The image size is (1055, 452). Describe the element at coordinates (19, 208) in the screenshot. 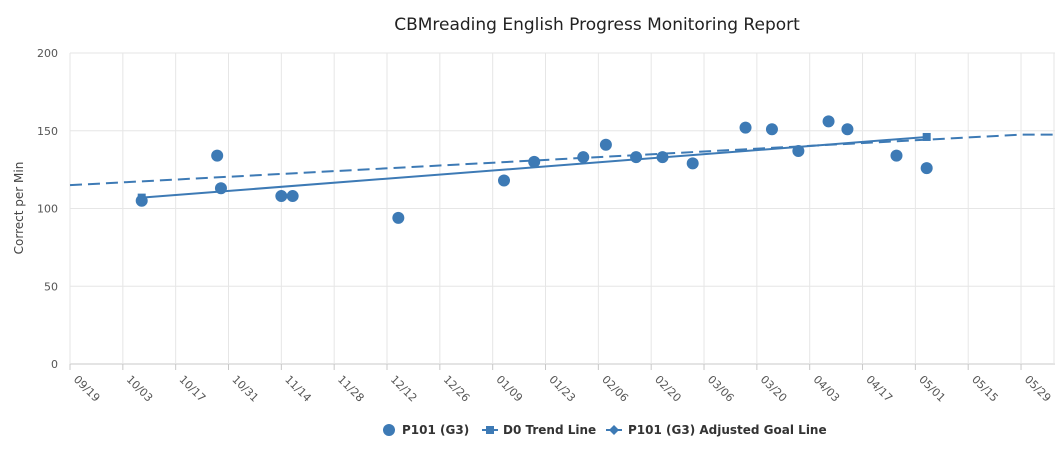

I see `y-axis-label: Correct per Min` at that location.